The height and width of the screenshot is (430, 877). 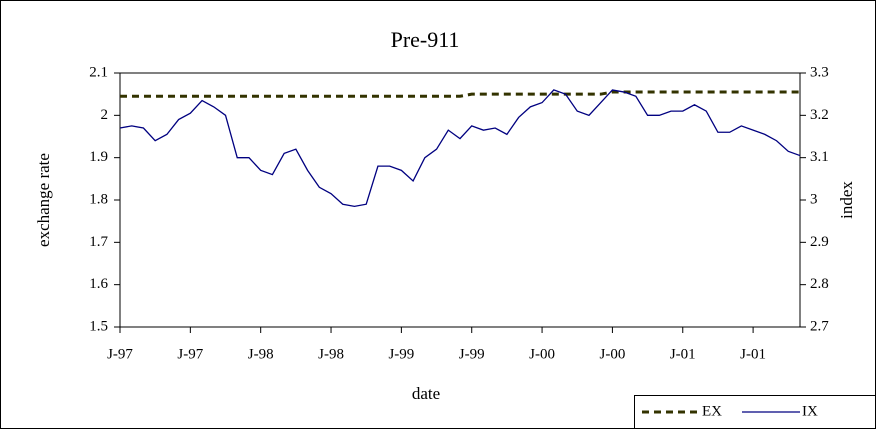 What do you see at coordinates (755, 412) in the screenshot?
I see `legend-box` at bounding box center [755, 412].